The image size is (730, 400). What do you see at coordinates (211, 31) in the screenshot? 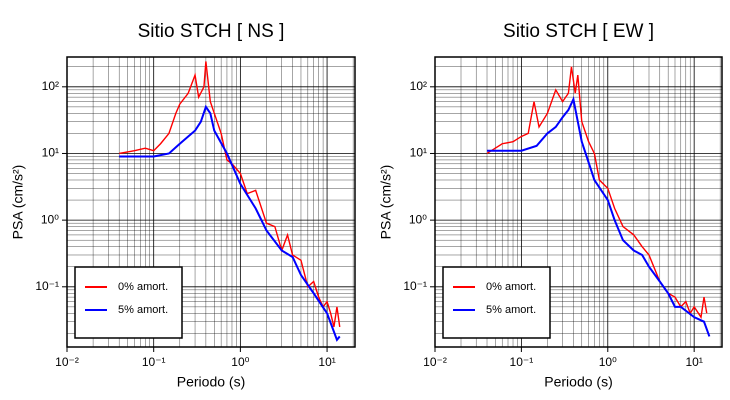
I see `chart-title: Sitio STCH [ NS ]` at bounding box center [211, 31].